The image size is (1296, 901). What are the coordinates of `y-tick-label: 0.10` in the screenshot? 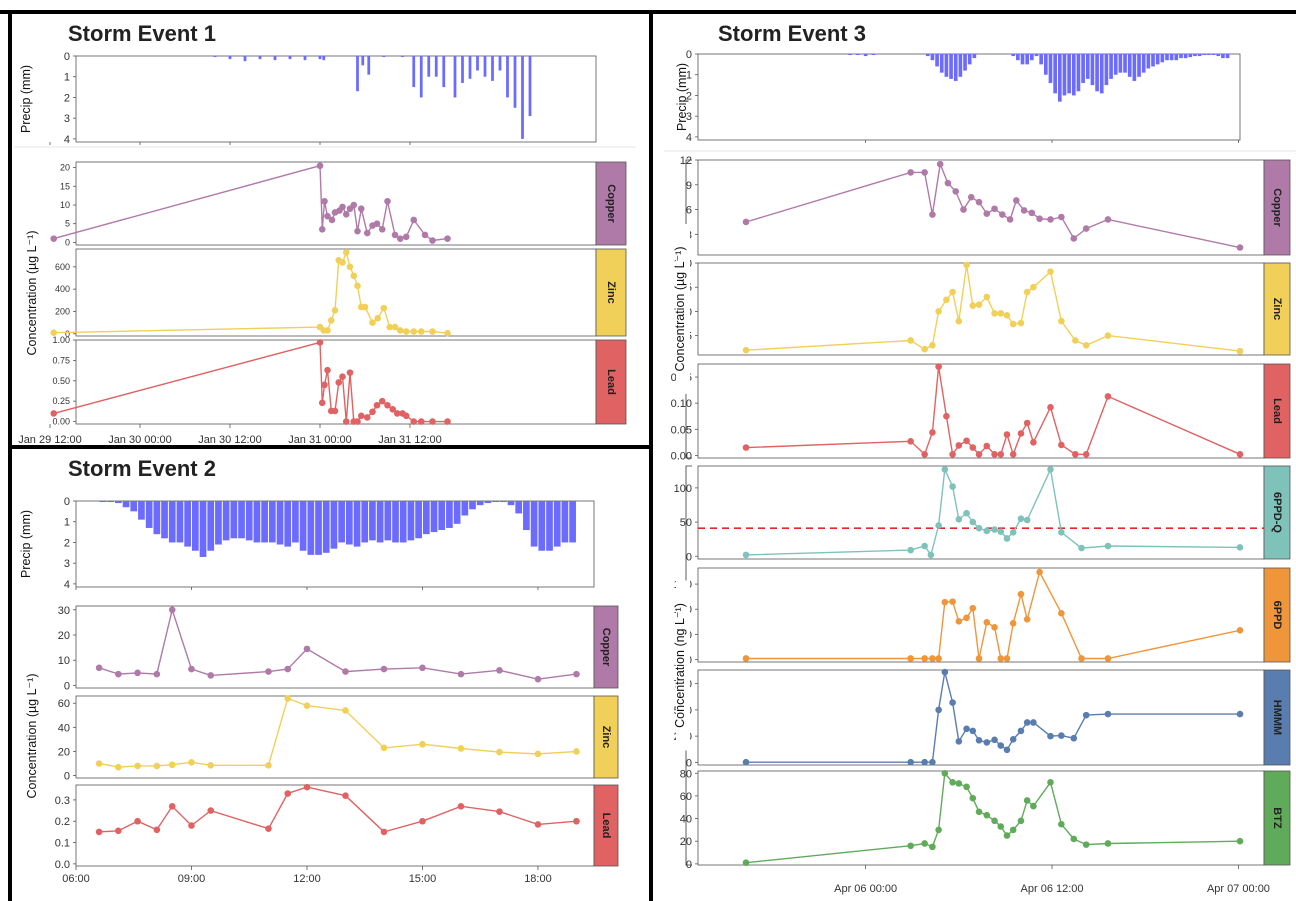 It's located at (681, 404).